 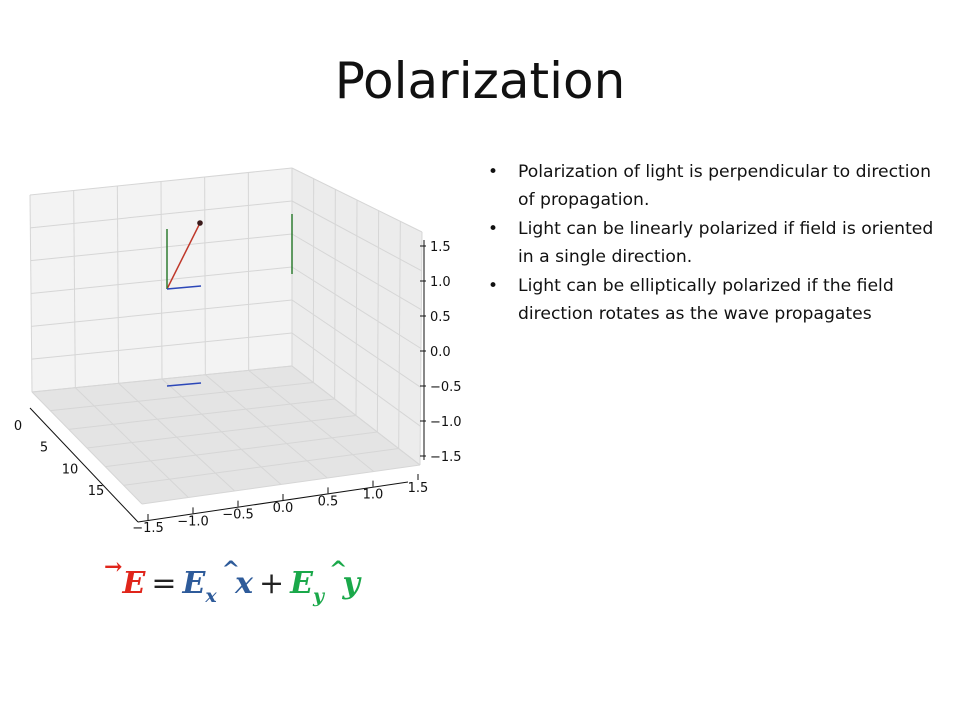 I want to click on x-tick-label: −1.0, so click(x=193, y=521).